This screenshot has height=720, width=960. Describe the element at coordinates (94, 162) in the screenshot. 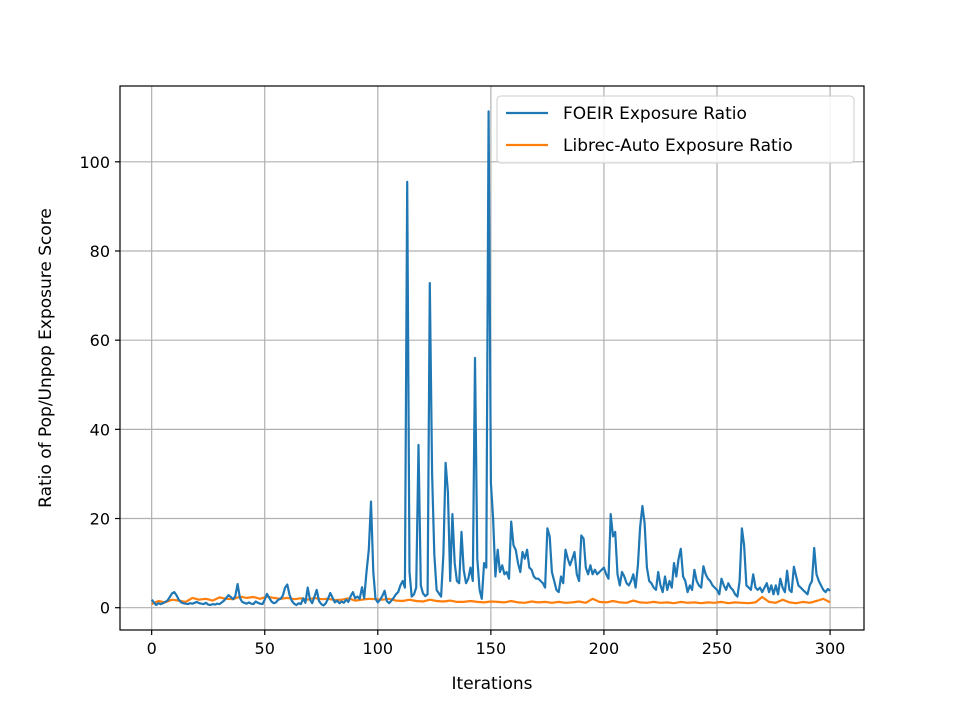

I see `y-tick-label: 100` at that location.